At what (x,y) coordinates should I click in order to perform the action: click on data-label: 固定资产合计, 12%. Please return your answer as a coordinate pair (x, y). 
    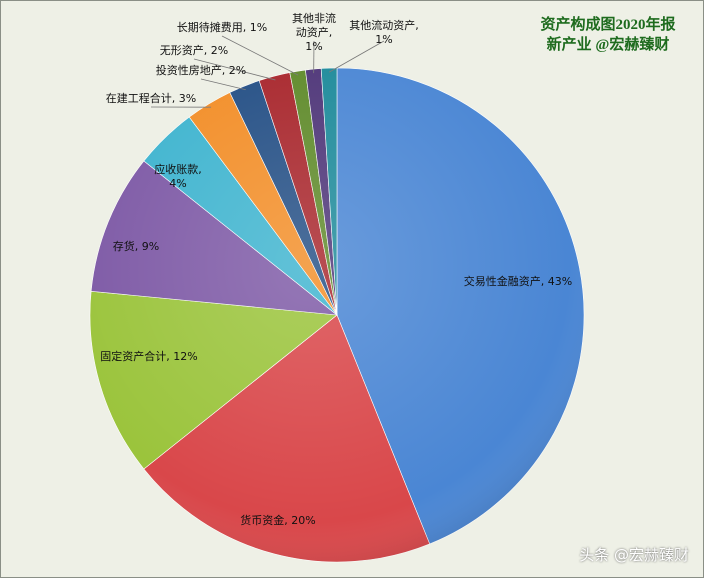
    Looking at the image, I should click on (149, 356).